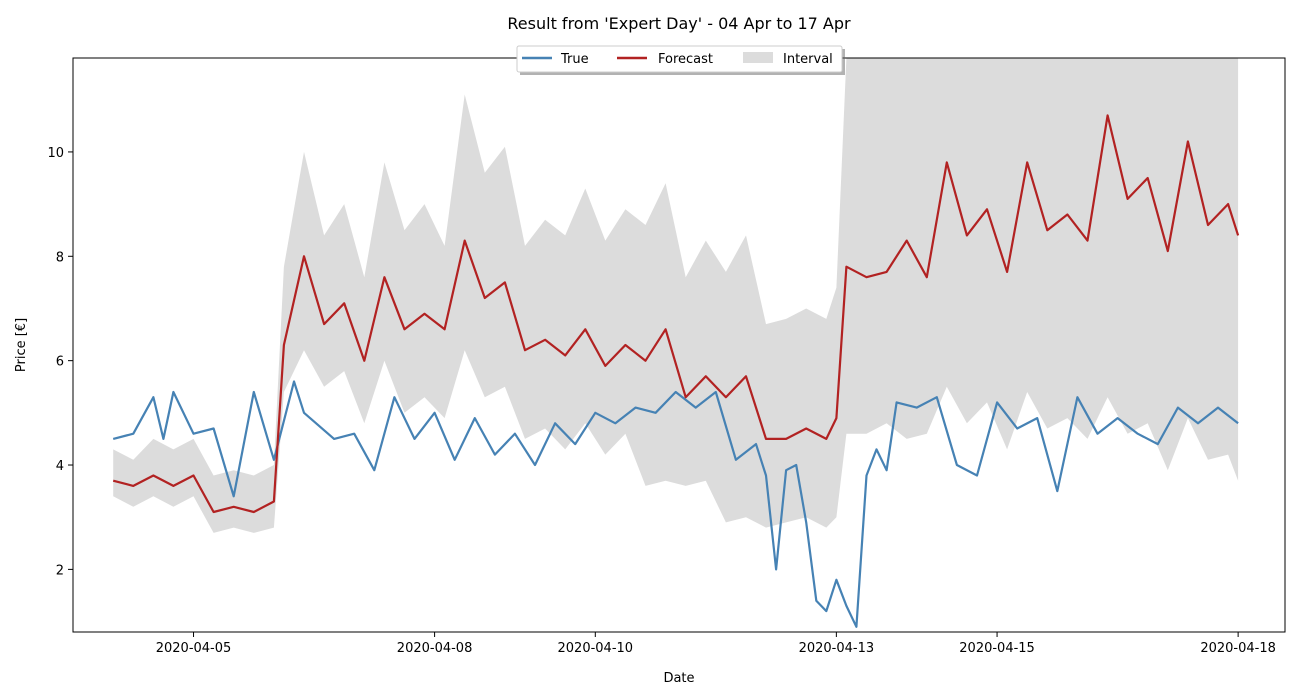  I want to click on y-tick-label: 6, so click(60, 362).